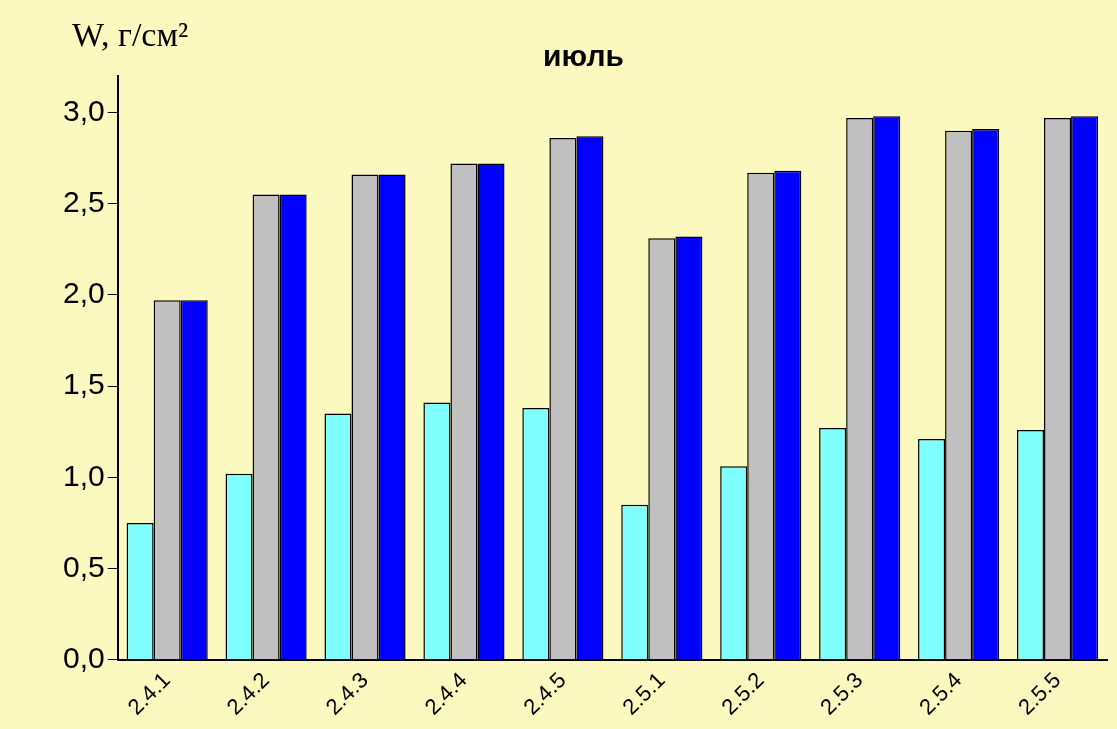 This screenshot has height=729, width=1117. I want to click on y-tick-label: 2,0, so click(83, 293).